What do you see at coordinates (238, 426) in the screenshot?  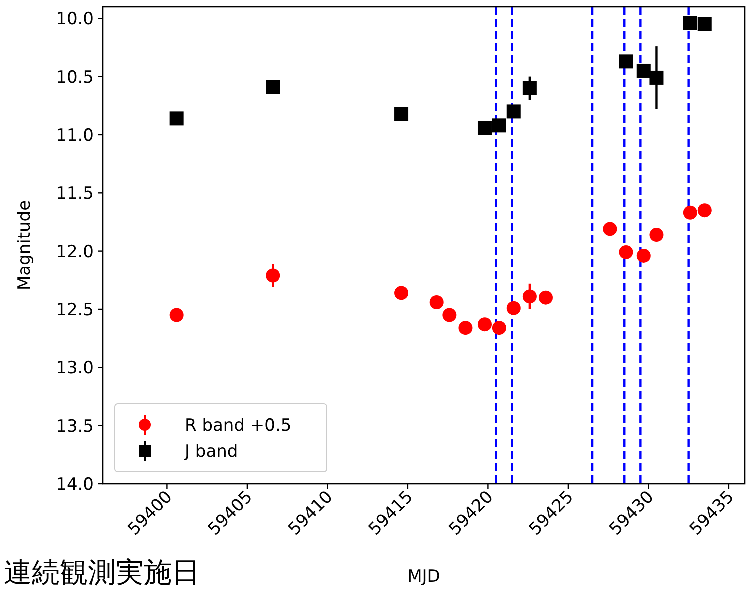 I see `legend-label: R band +0.5` at bounding box center [238, 426].